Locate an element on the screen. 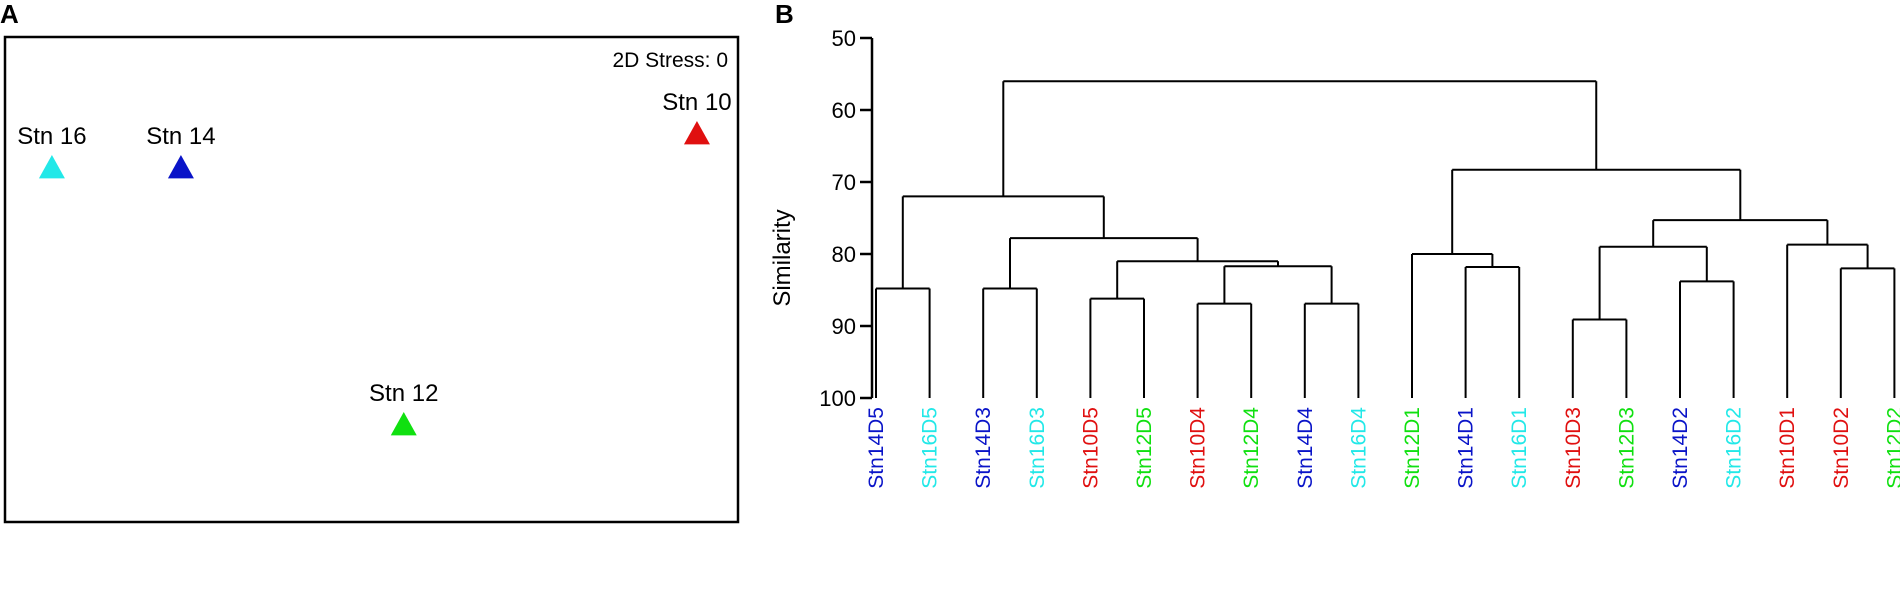 This screenshot has height=595, width=1900. leaf-label-stn14d4: Stn14D4 is located at coordinates (1305, 448).